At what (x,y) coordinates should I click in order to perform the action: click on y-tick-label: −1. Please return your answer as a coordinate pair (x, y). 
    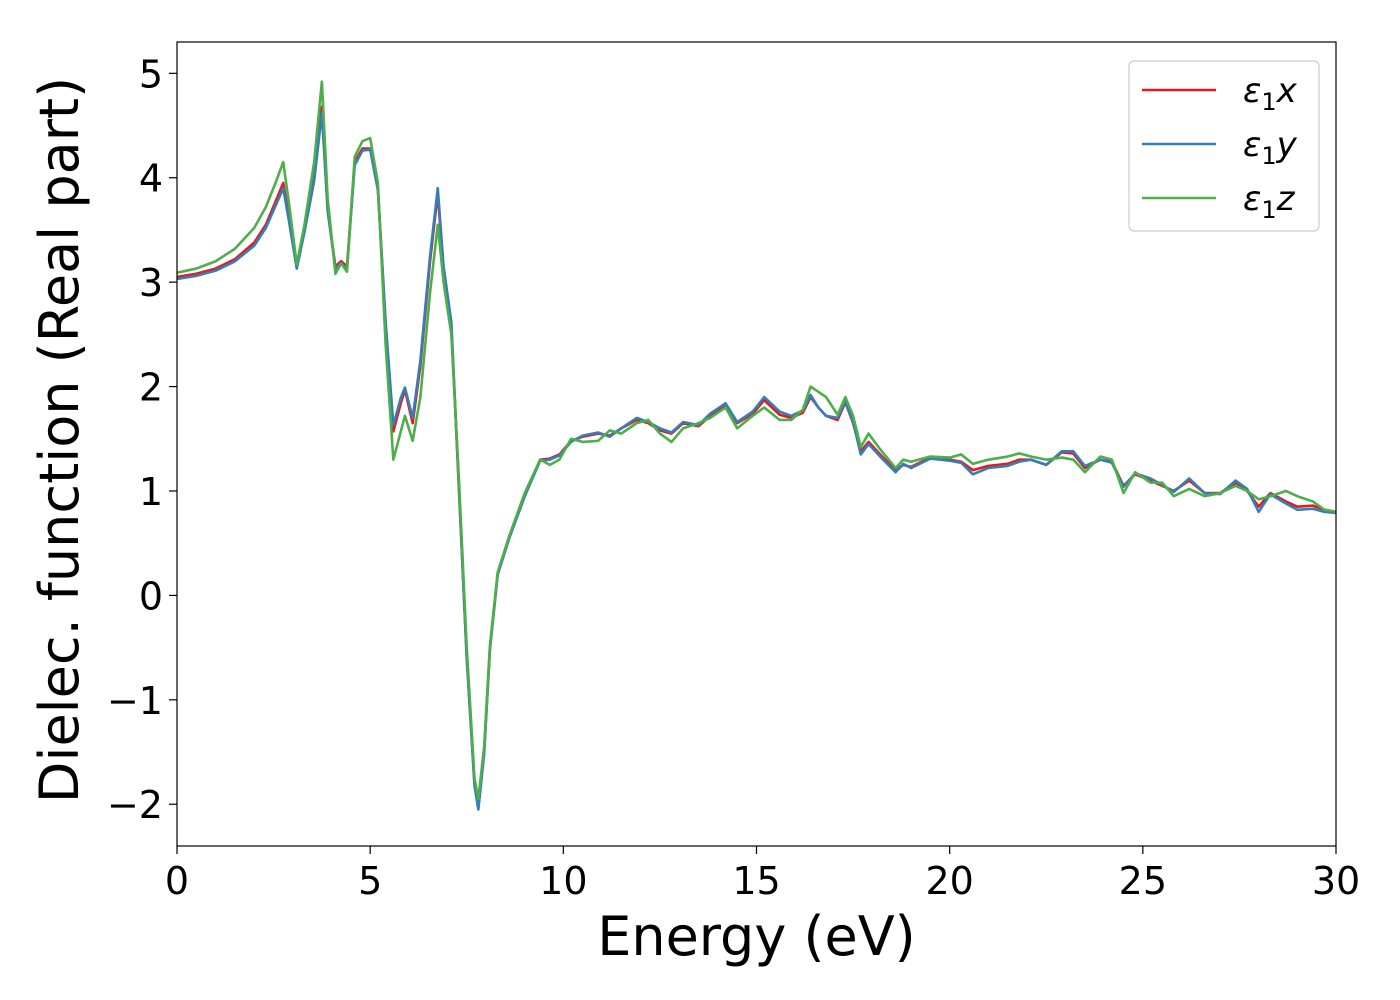
    Looking at the image, I should click on (135, 701).